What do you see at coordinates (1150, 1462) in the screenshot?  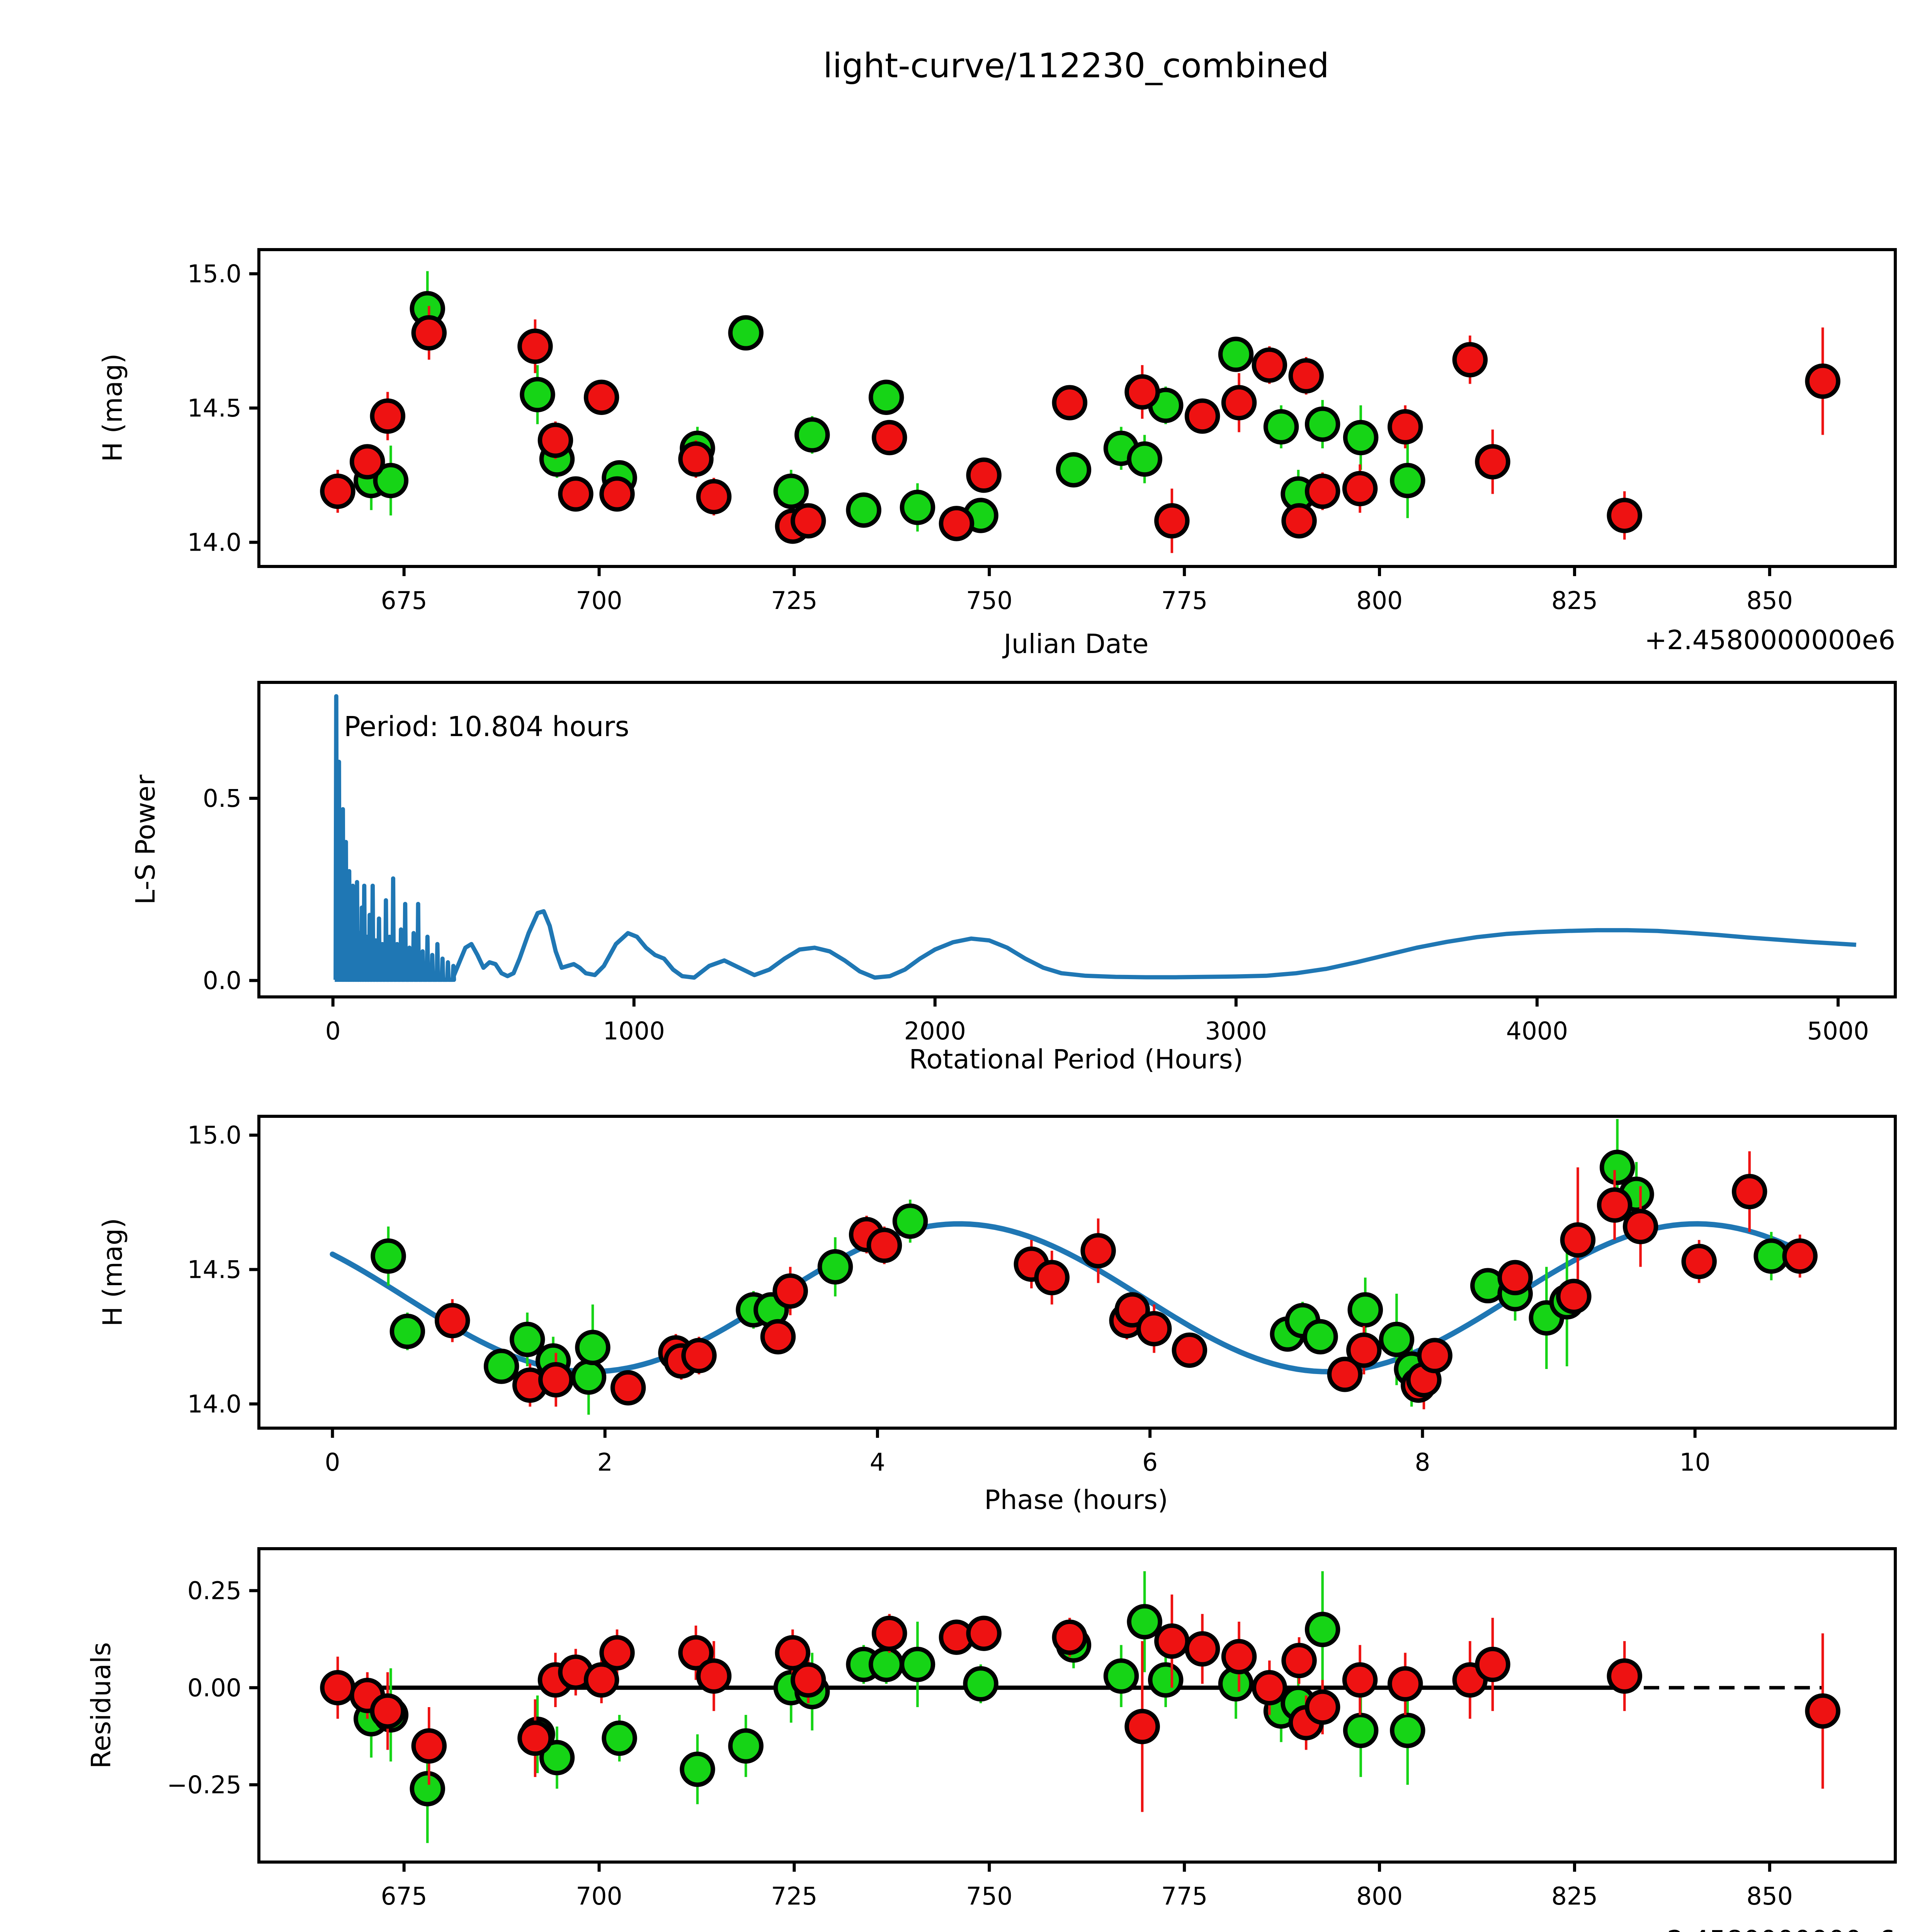 I see `x-tick-label: 6` at bounding box center [1150, 1462].